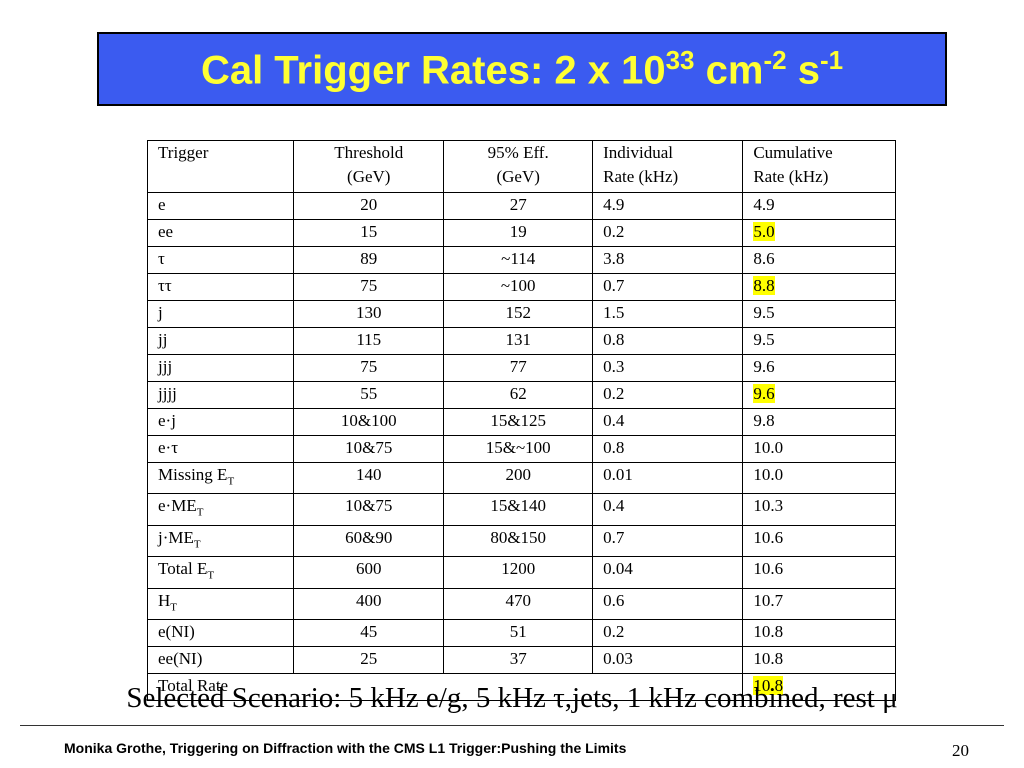  Describe the element at coordinates (369, 314) in the screenshot. I see `cell-threshold: 130` at that location.